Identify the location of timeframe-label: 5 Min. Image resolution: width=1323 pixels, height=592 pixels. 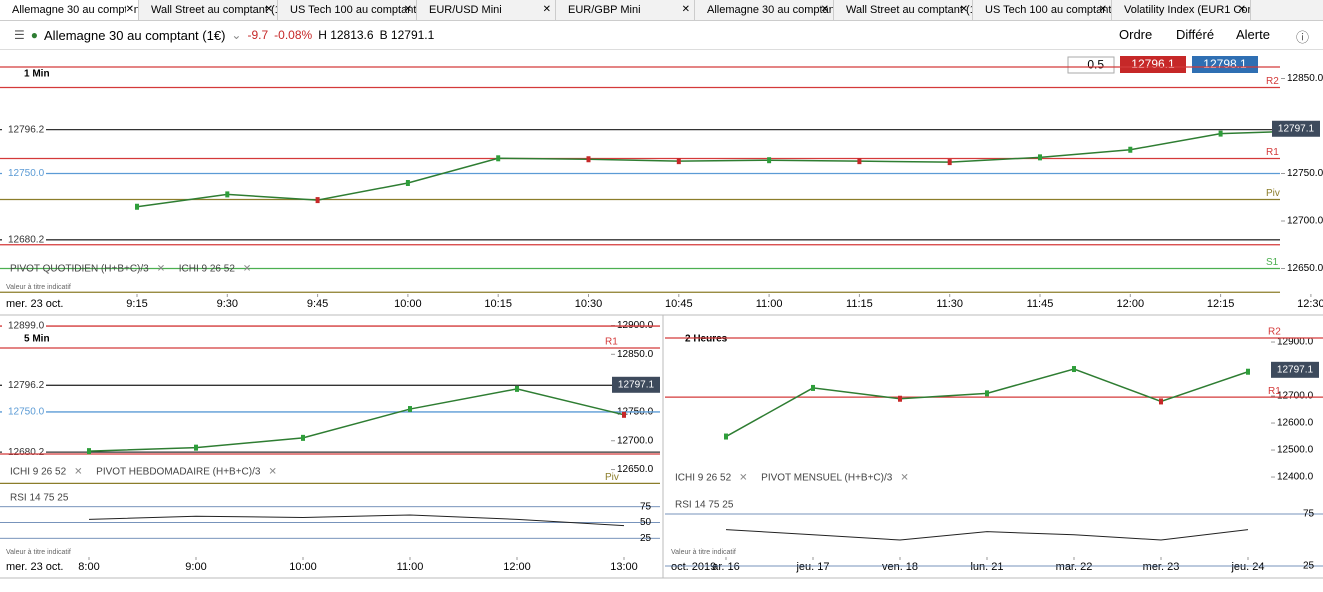
(37, 339).